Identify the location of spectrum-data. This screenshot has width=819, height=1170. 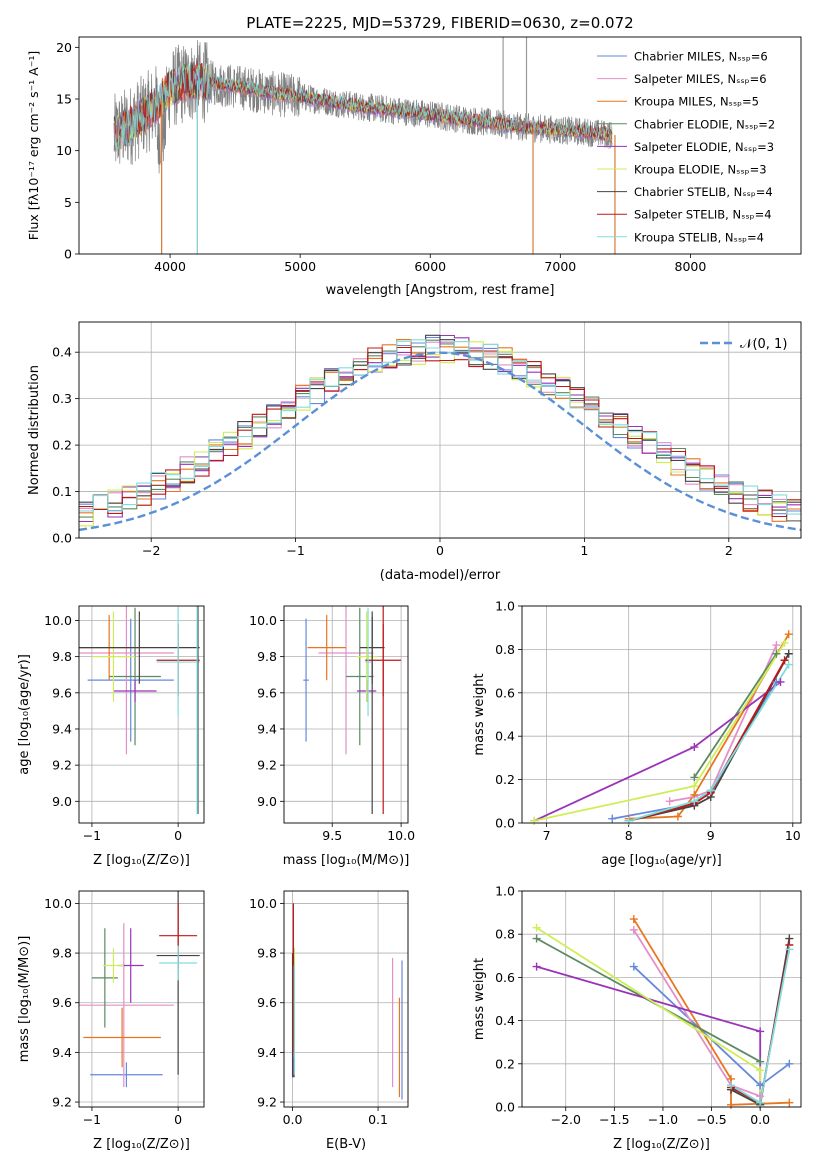
(364, 145).